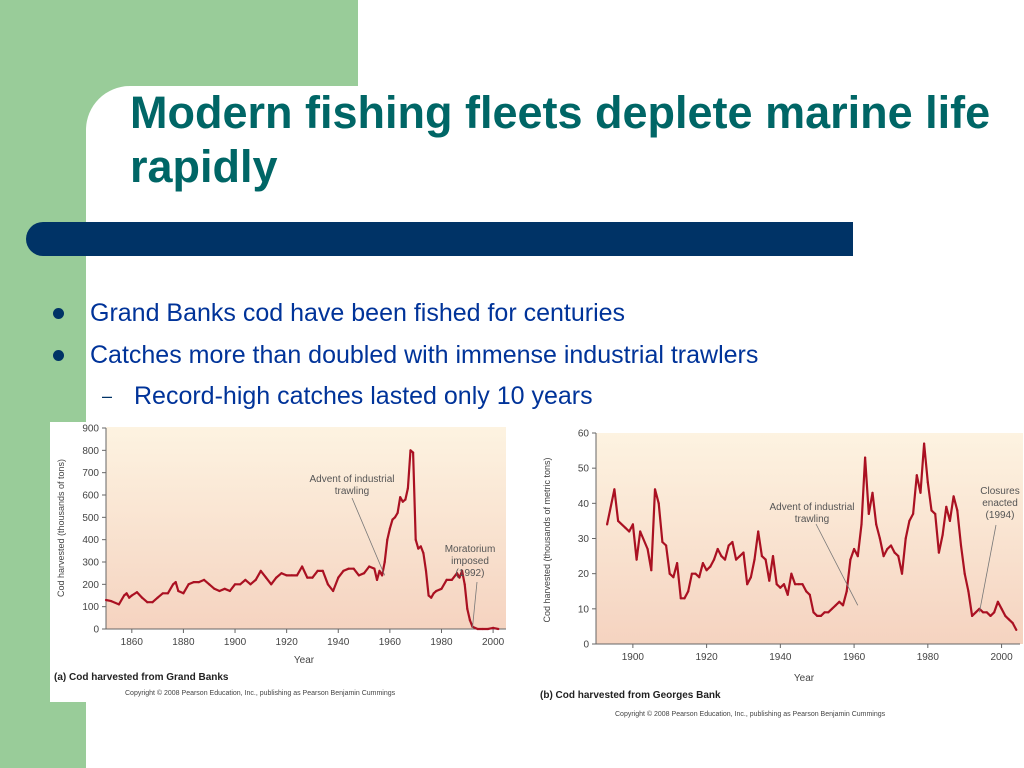 The height and width of the screenshot is (768, 1024). I want to click on annotation-label: Moratorium imposed (1992), so click(470, 561).